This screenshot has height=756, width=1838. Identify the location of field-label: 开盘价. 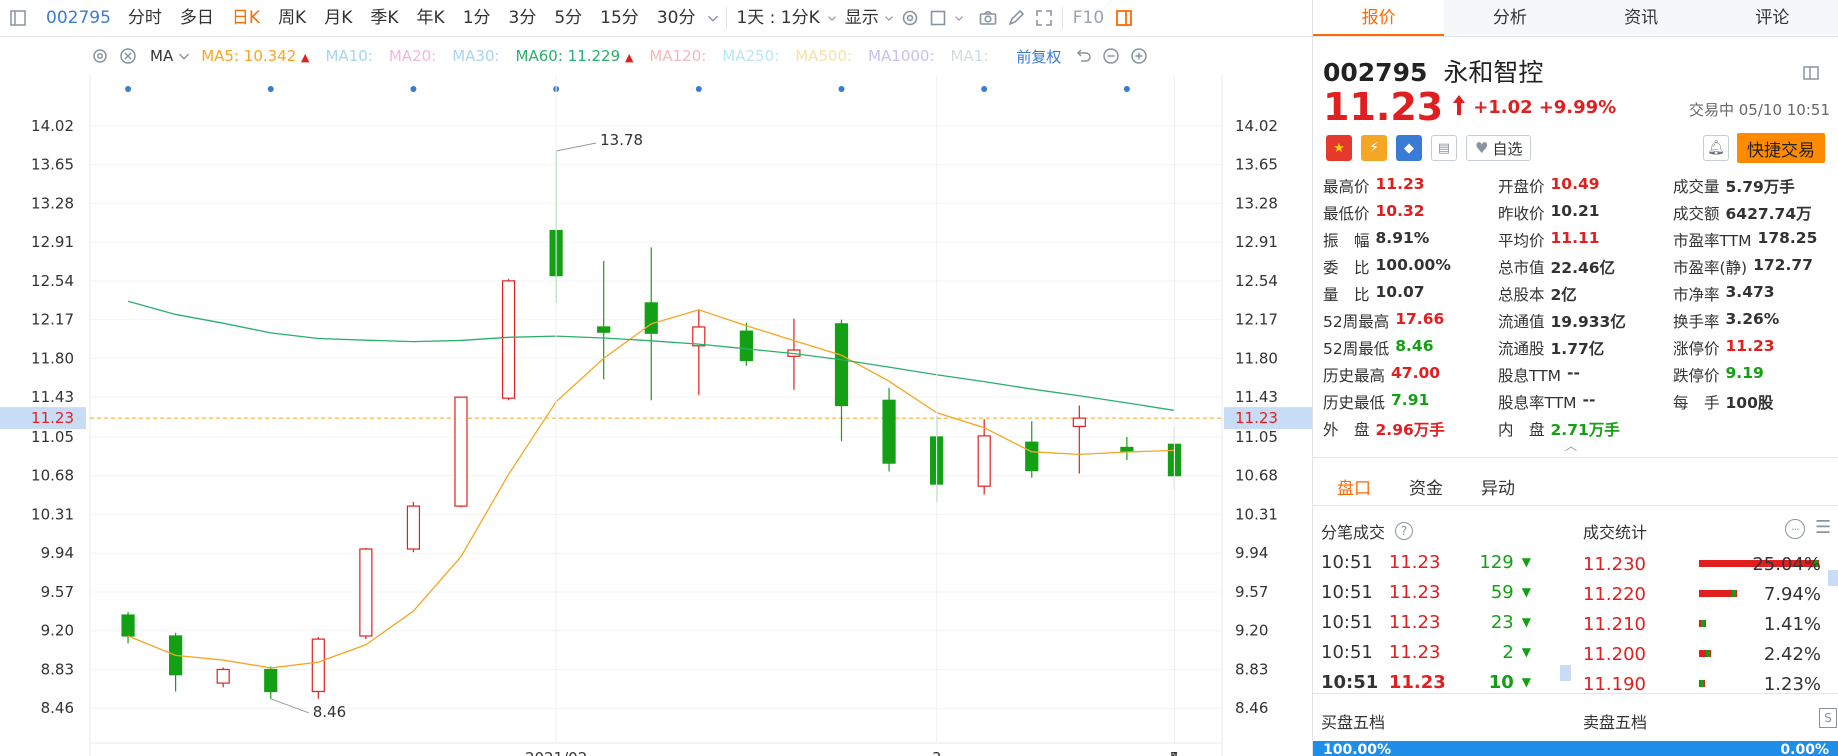
(1521, 187).